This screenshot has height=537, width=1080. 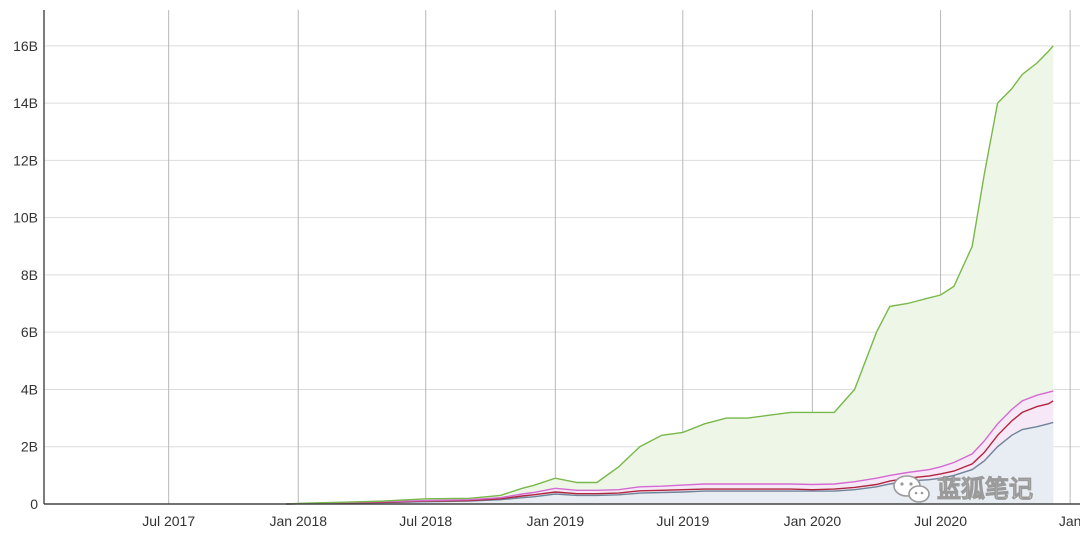 What do you see at coordinates (985, 489) in the screenshot?
I see `watermark-text: 蓝狐笔记` at bounding box center [985, 489].